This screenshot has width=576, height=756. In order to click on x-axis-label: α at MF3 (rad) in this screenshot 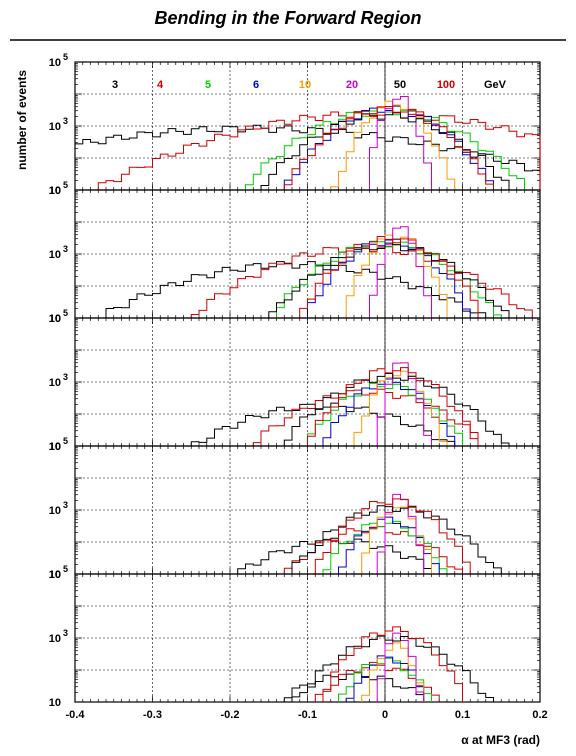, I will do `click(500, 740)`.